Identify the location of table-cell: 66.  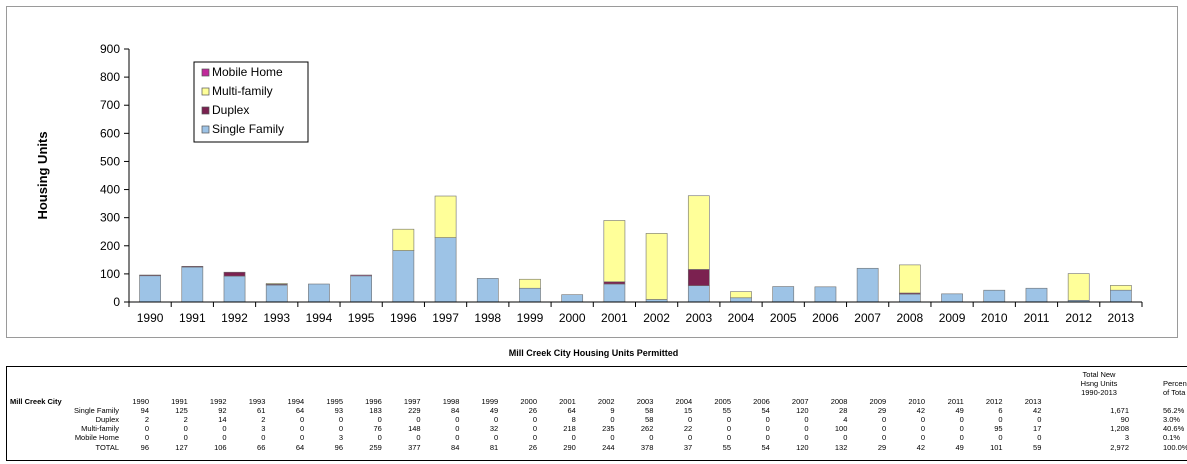
(261, 447).